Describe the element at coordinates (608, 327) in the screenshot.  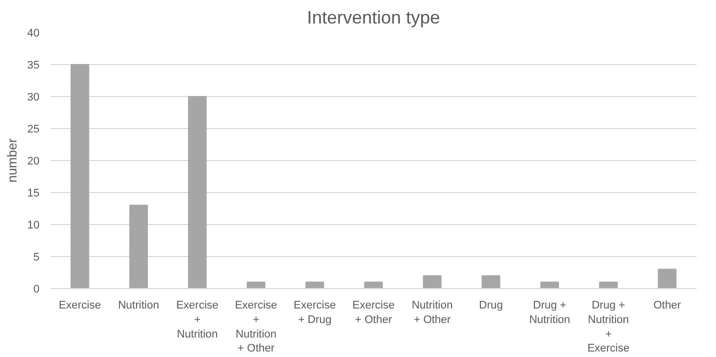
I see `x-tick-label: Drug + Nutrition + Exercise` at that location.